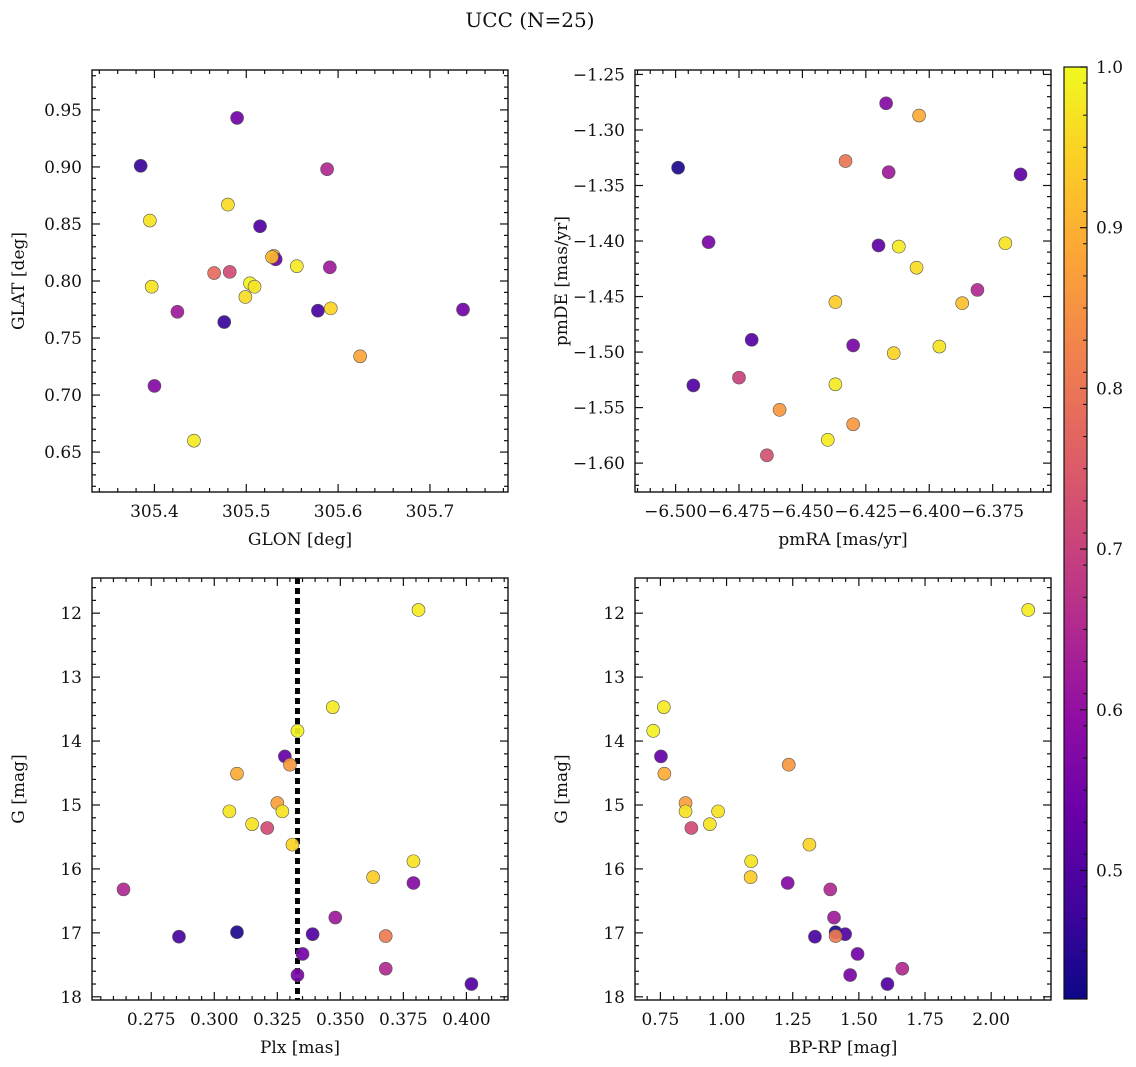 The image size is (1136, 1067). I want to click on tick-marks-top-right, so click(843, 281).